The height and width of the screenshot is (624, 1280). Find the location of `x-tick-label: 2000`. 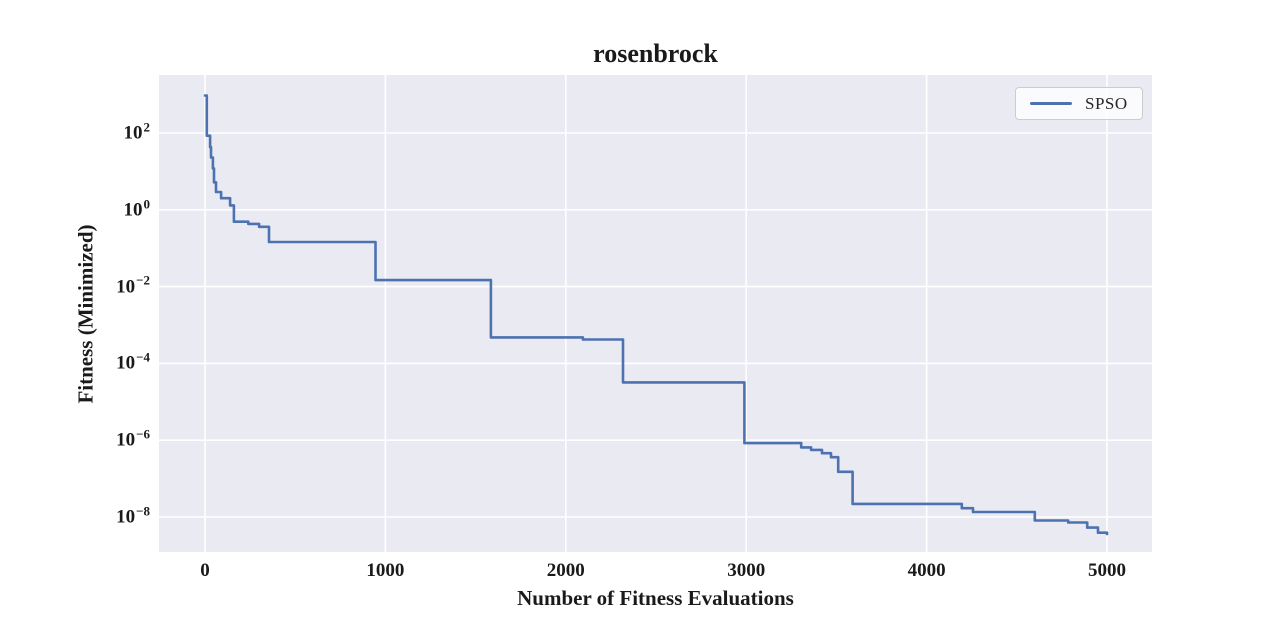

x-tick-label: 2000 is located at coordinates (565, 570).